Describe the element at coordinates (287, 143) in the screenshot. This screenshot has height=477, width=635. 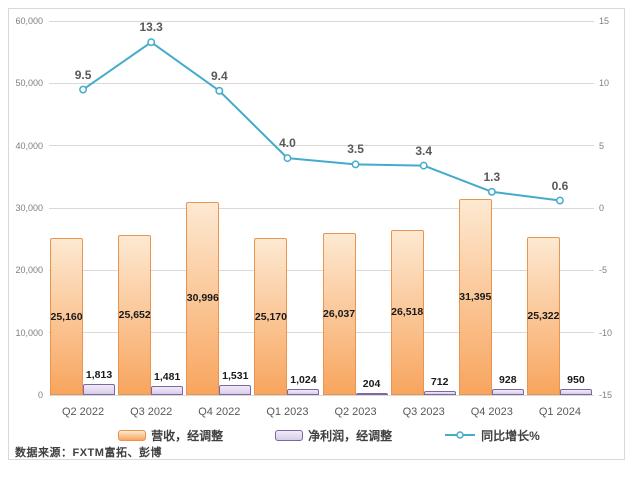
I see `growth-line-label: 4.0` at that location.